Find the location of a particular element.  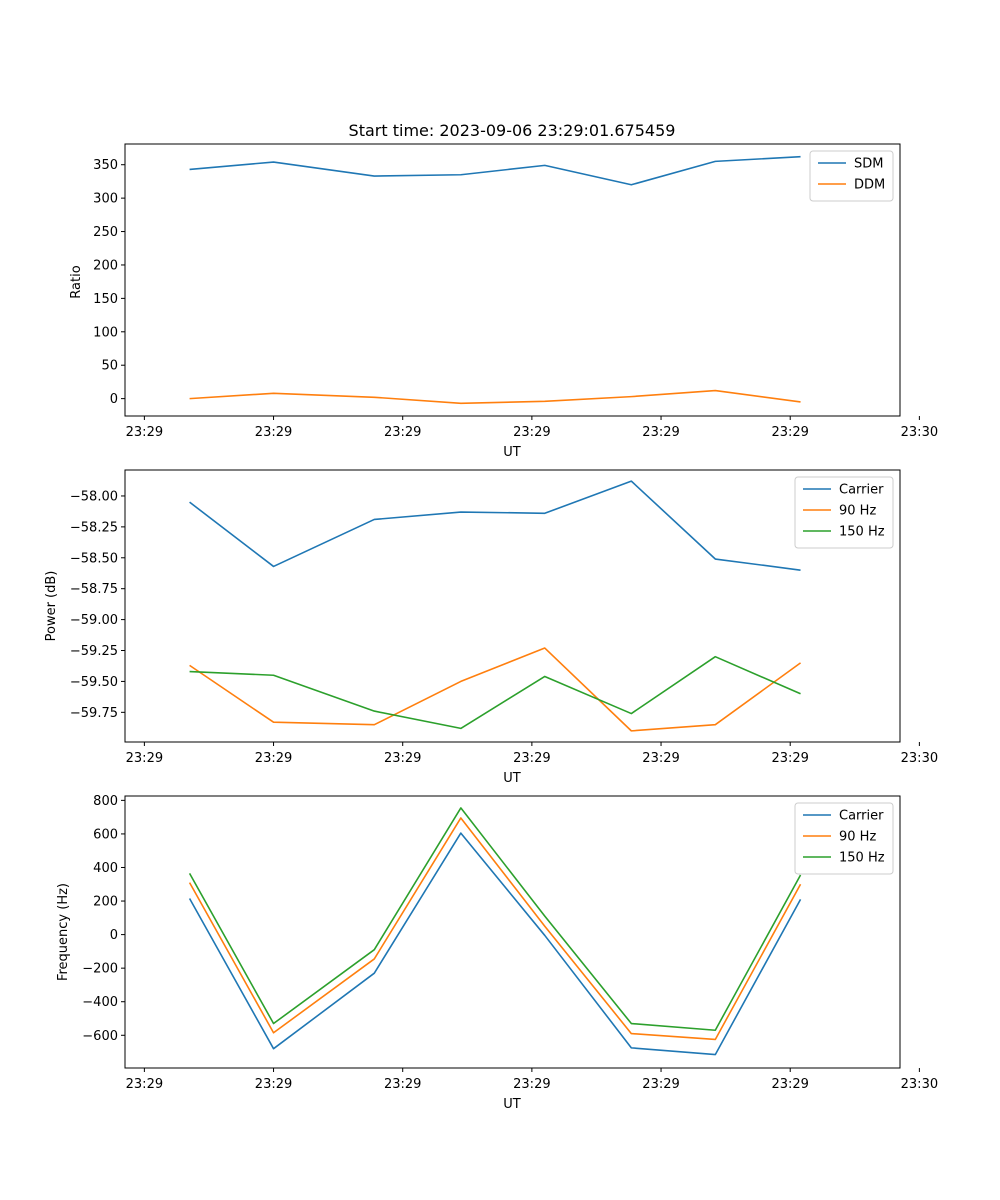

y-tick-label: −600 is located at coordinates (100, 1036).